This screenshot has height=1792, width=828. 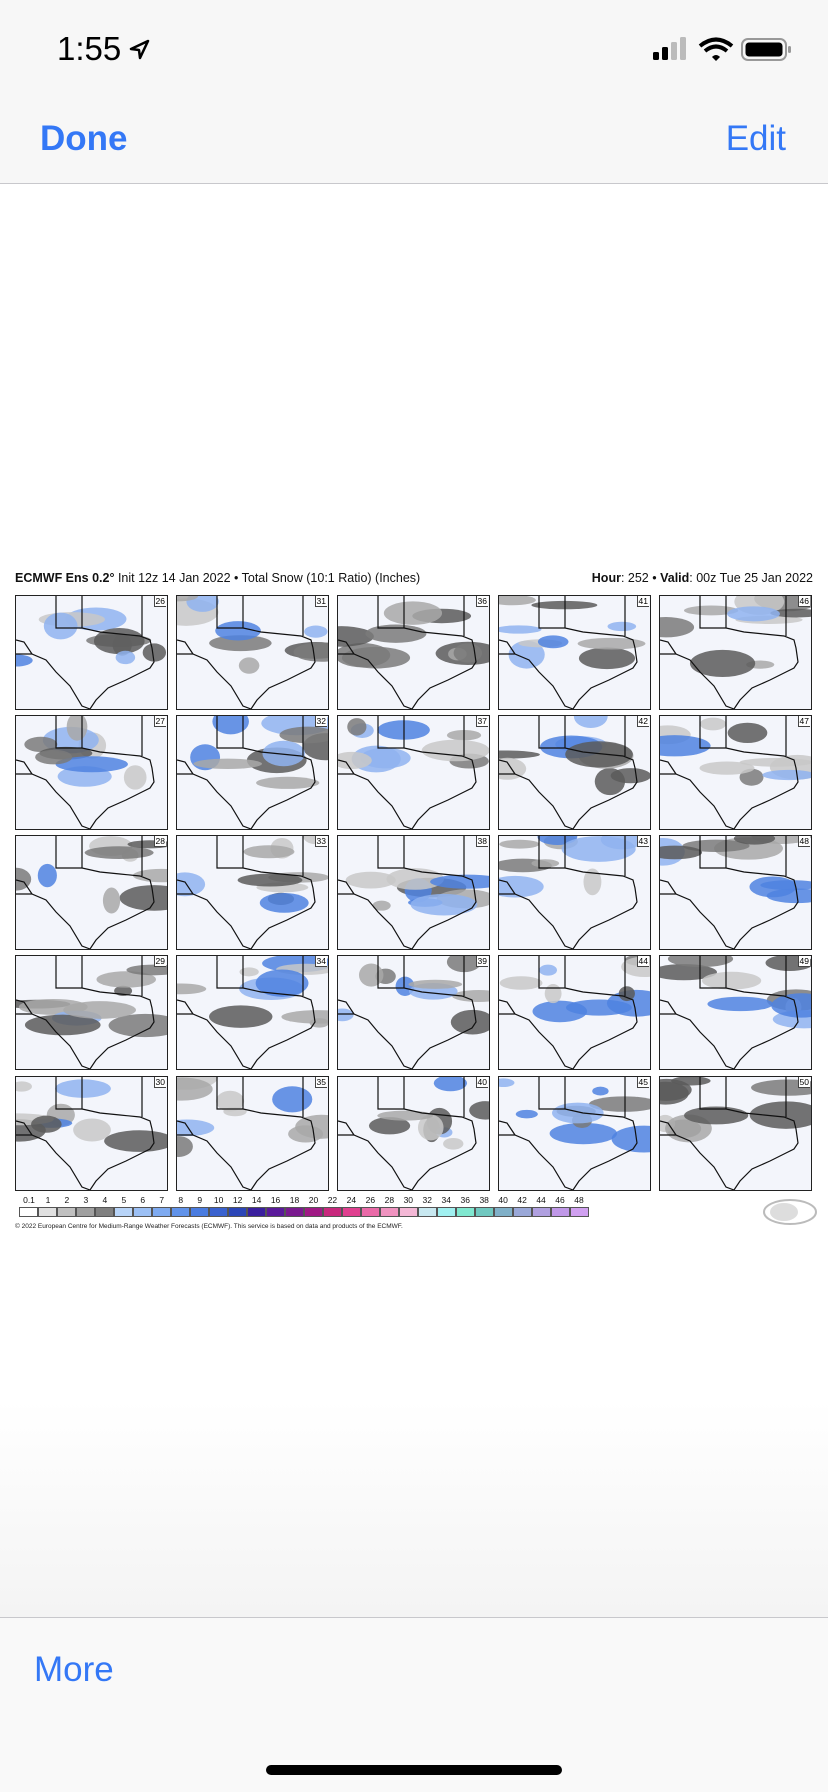 What do you see at coordinates (275, 1200) in the screenshot?
I see `legend-label: 16` at bounding box center [275, 1200].